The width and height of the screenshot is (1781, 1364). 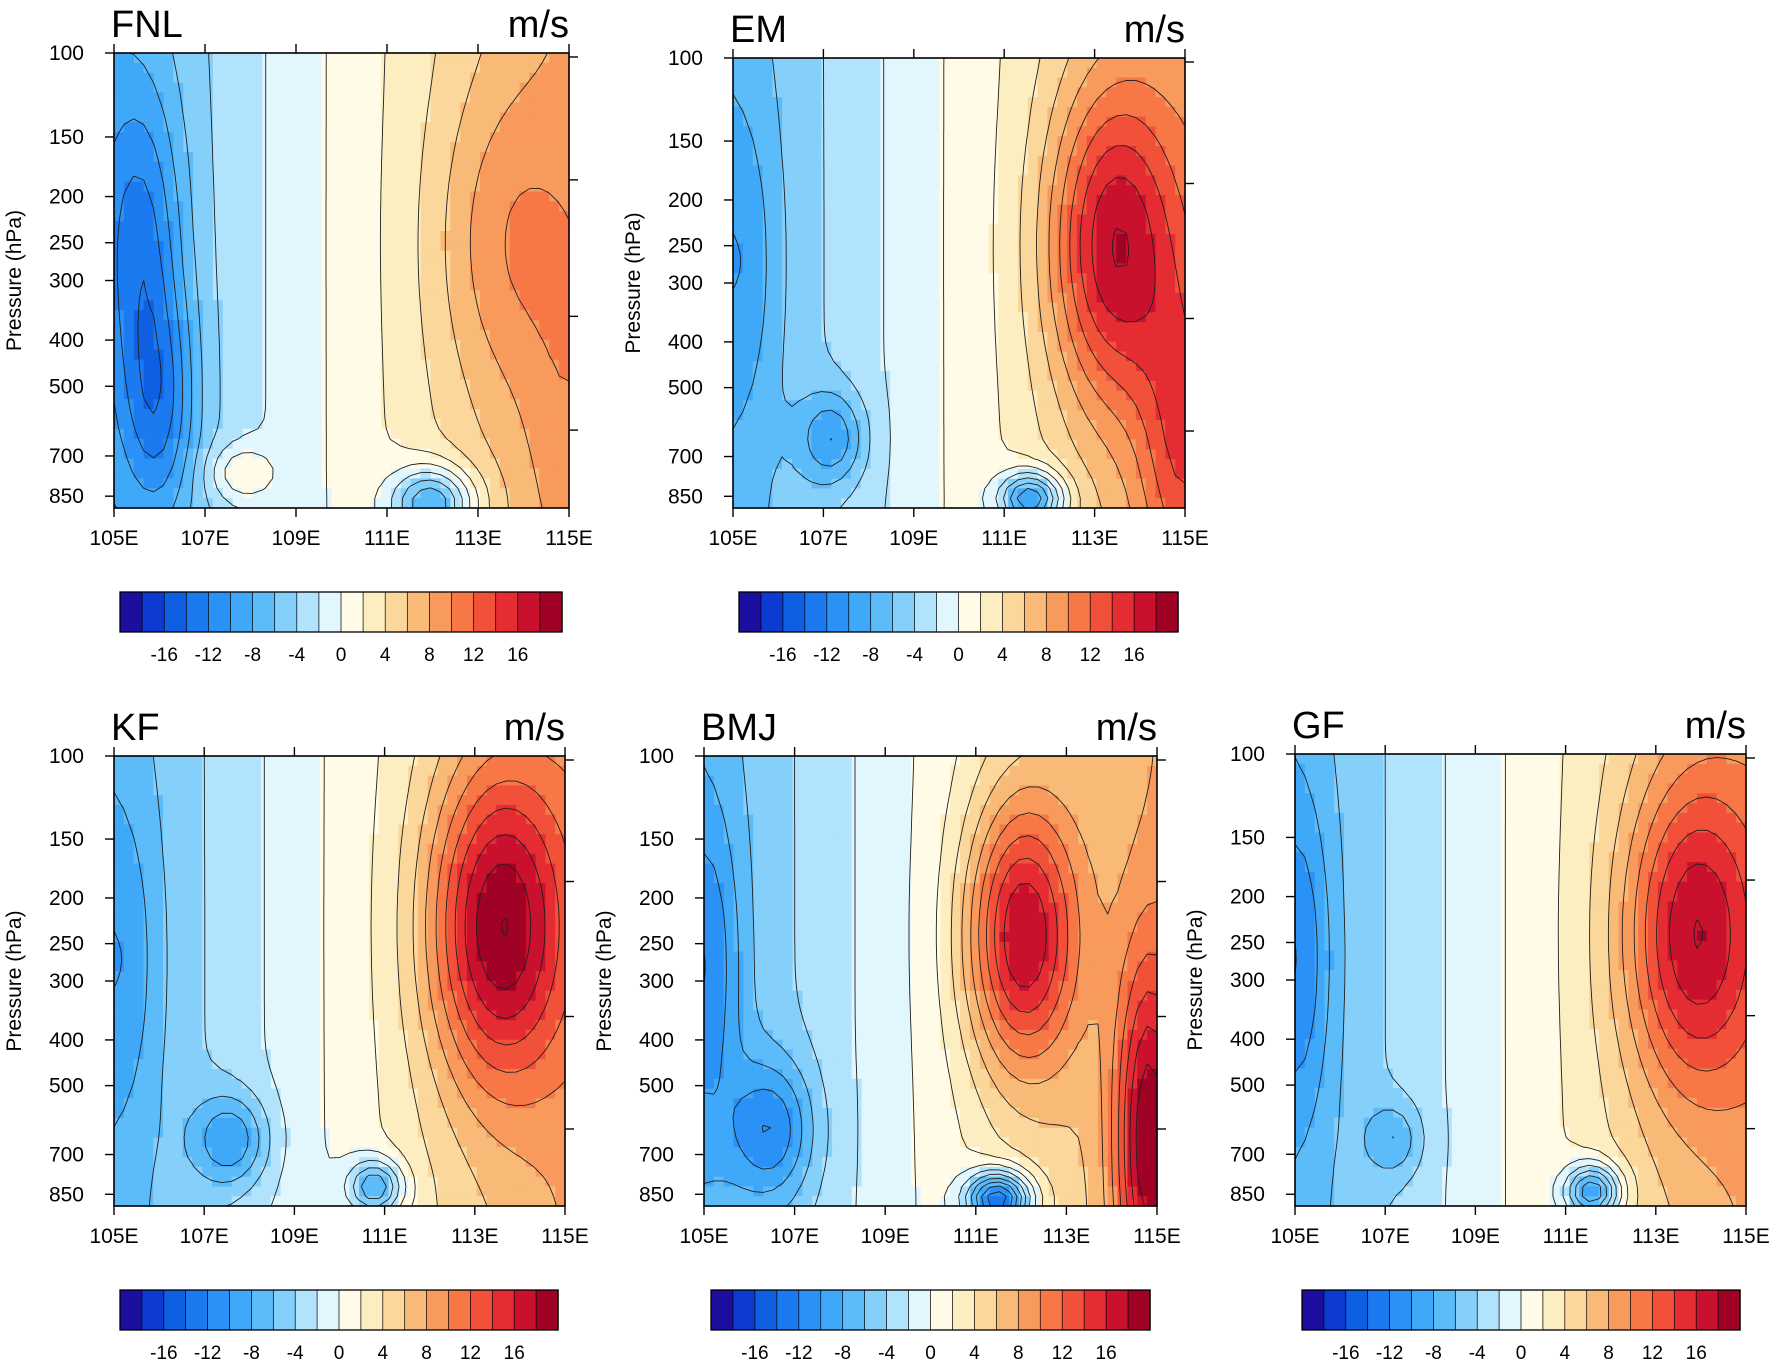 What do you see at coordinates (153, 612) in the screenshot?
I see `colorbar-box` at bounding box center [153, 612].